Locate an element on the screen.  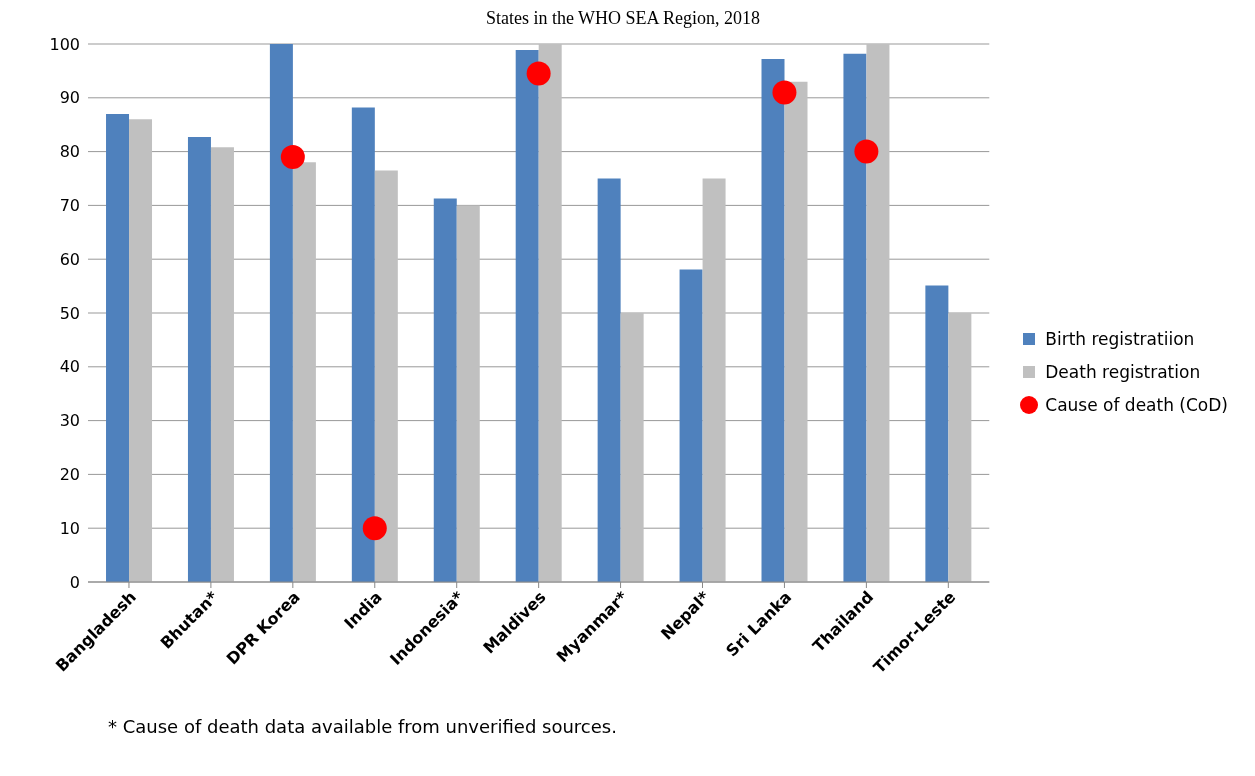
legend-label: Death registration is located at coordinates (1123, 372).